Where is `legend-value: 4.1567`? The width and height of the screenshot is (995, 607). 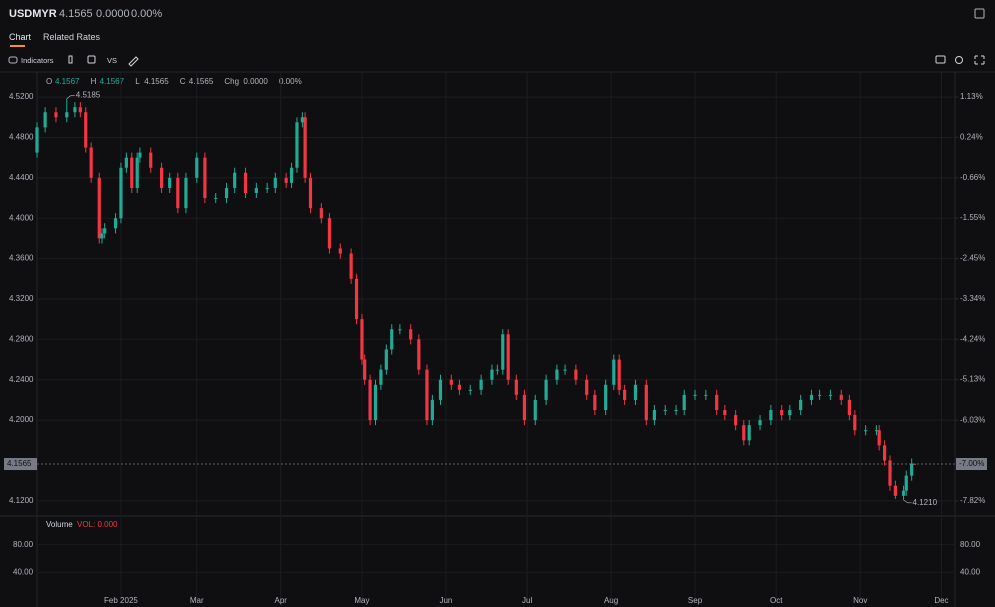
legend-value: 4.1567 is located at coordinates (67, 81).